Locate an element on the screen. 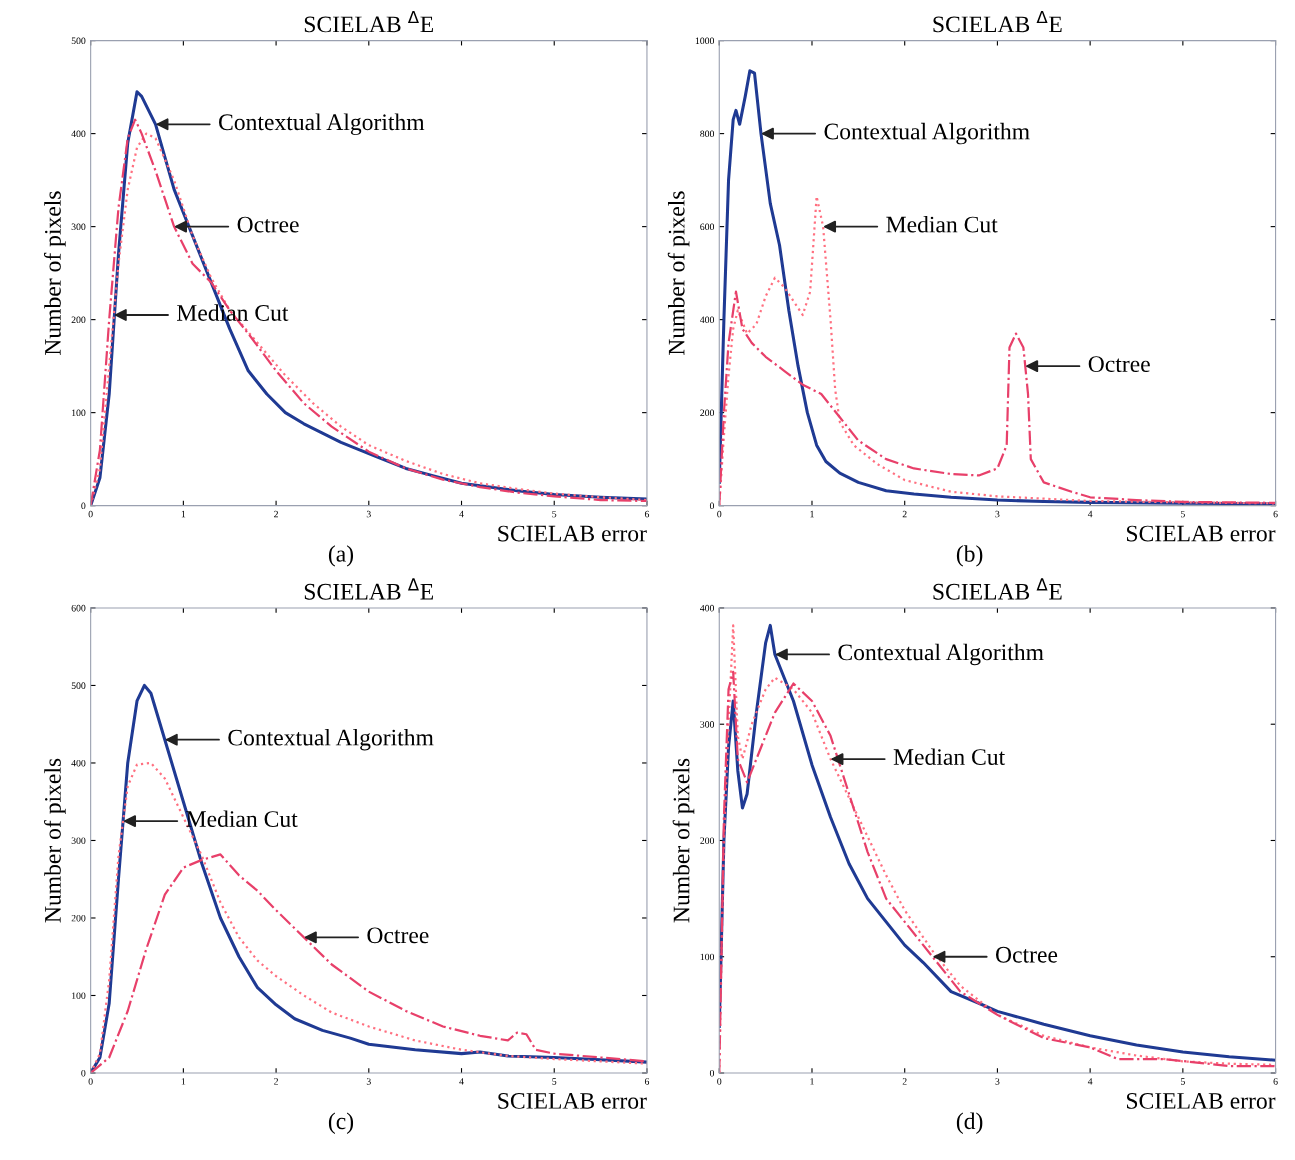  text: (a) is located at coordinates (341, 556).